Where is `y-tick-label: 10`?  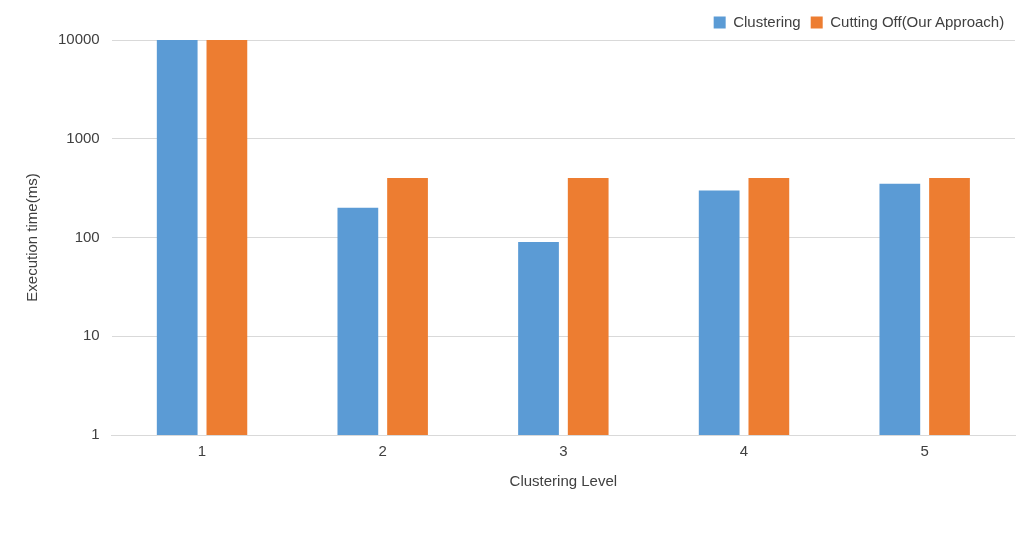 y-tick-label: 10 is located at coordinates (91, 335).